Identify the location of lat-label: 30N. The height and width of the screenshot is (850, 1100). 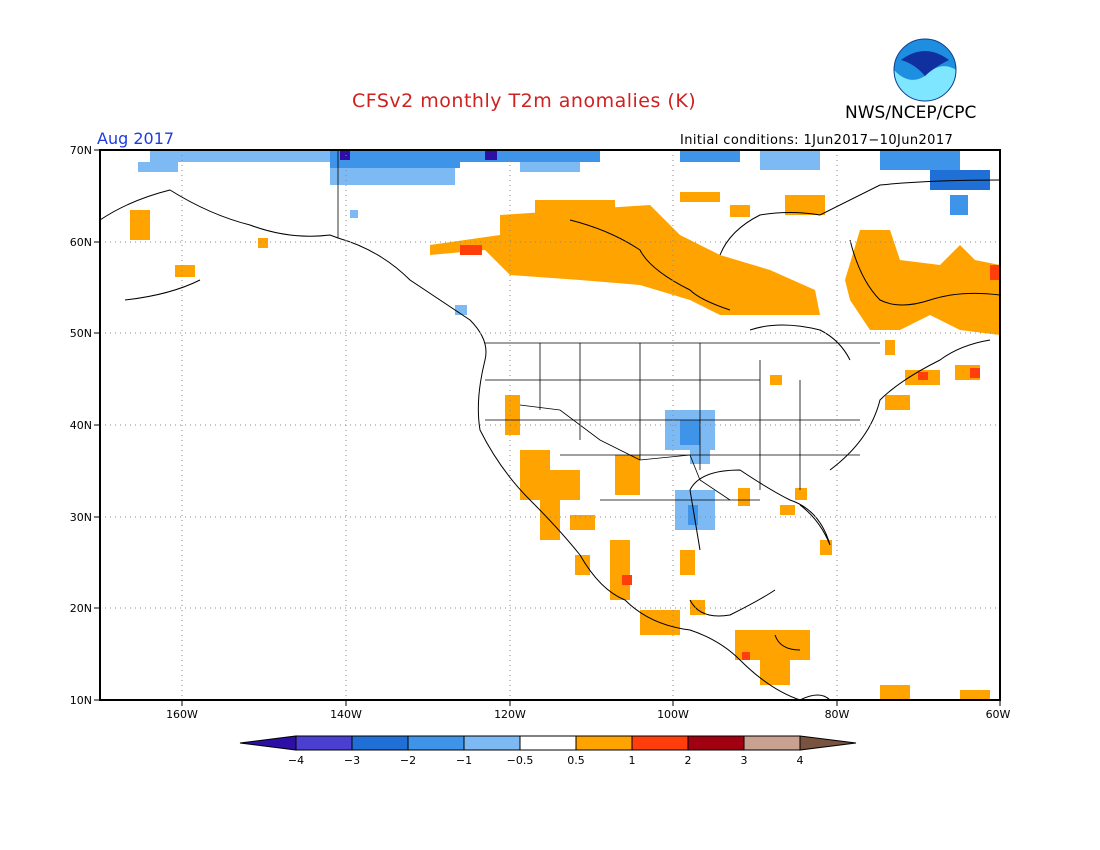
(81, 517).